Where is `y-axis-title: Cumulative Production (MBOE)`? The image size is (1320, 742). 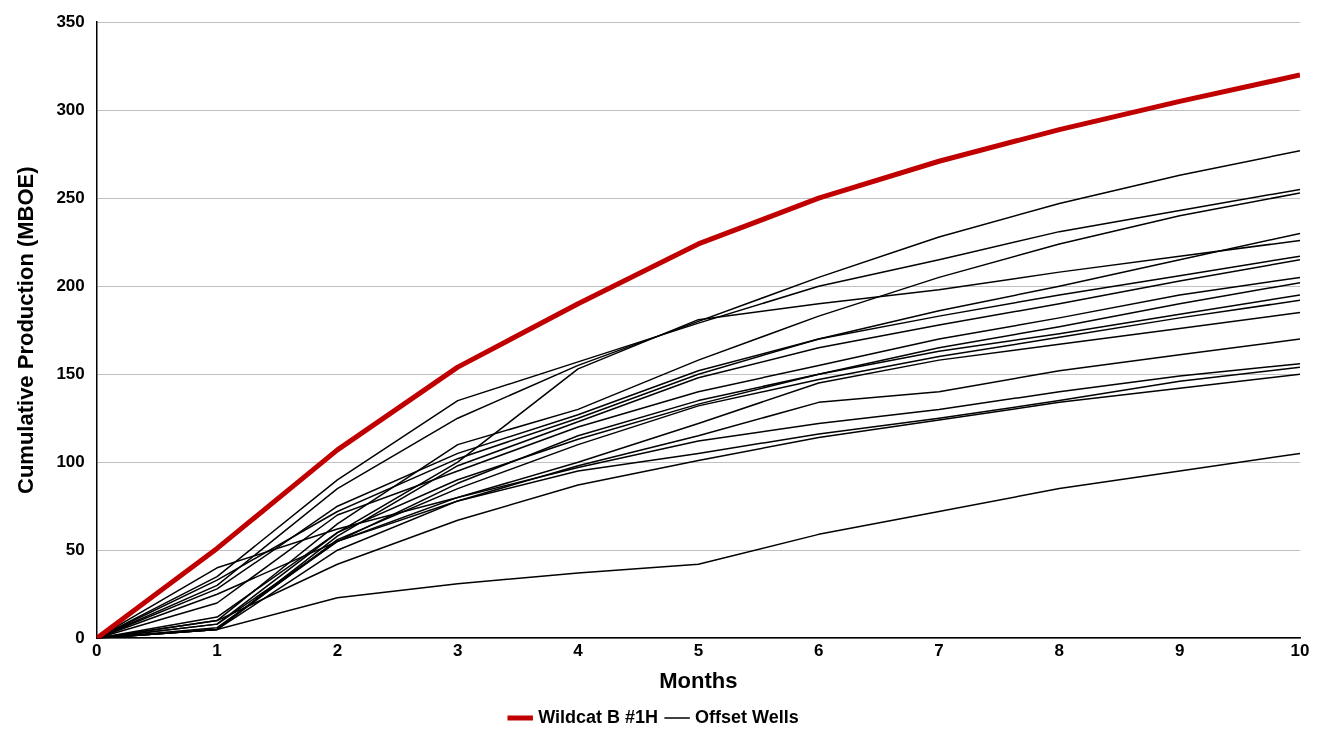 y-axis-title: Cumulative Production (MBOE) is located at coordinates (26, 330).